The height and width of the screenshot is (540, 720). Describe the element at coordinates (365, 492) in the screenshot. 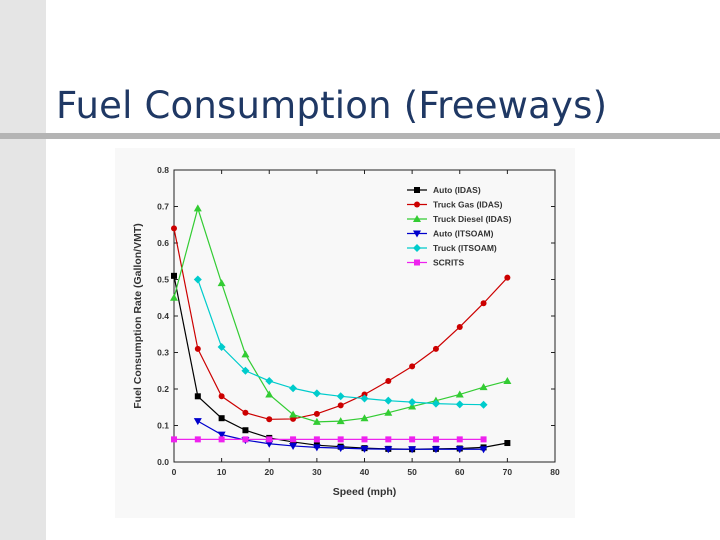

I see `x-axis-label: Speed (mph)` at that location.